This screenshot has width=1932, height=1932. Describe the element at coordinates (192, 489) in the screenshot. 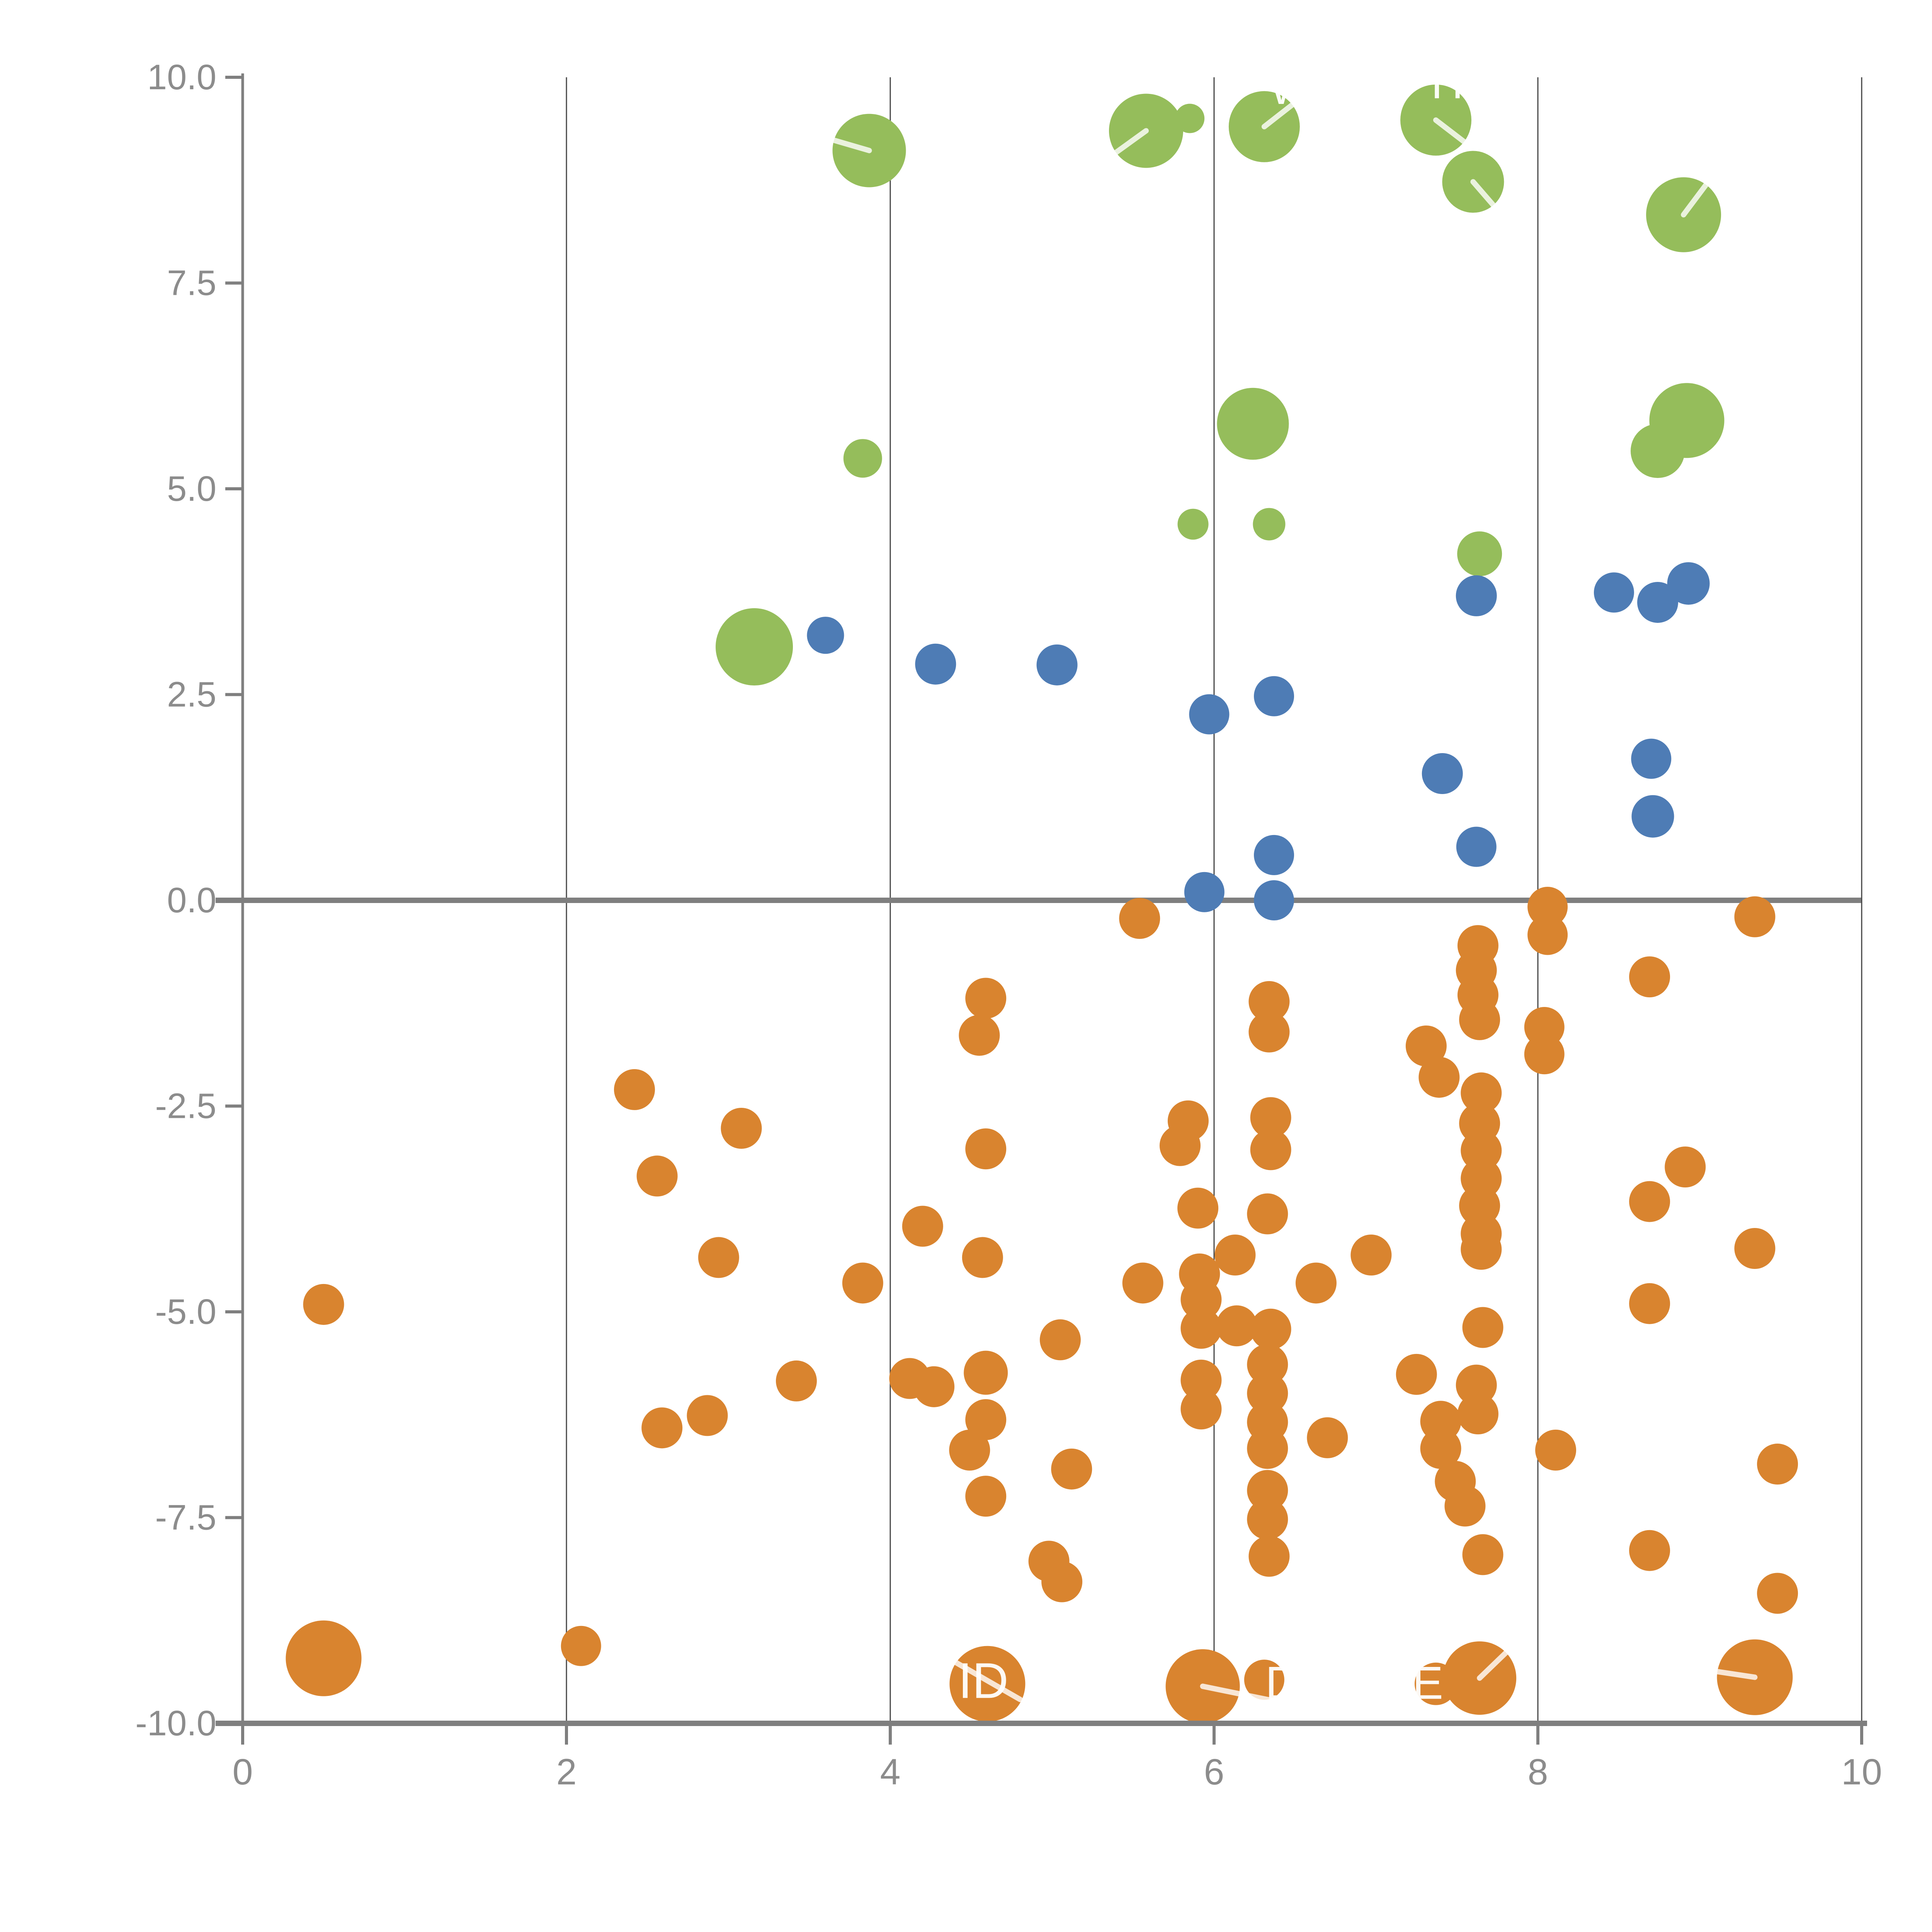

I see `y-tick-label: 5.0` at that location.